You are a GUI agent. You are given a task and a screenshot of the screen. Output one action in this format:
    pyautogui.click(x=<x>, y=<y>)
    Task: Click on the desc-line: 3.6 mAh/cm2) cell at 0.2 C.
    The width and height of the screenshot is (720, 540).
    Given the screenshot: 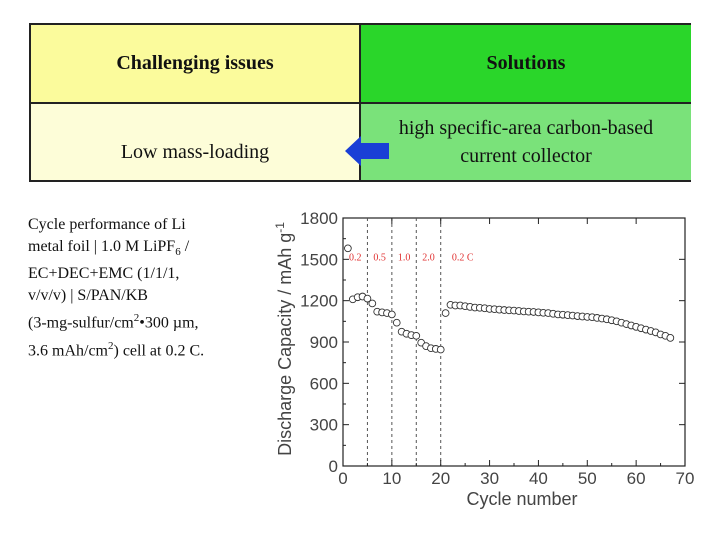 What is the action you would take?
    pyautogui.click(x=116, y=349)
    